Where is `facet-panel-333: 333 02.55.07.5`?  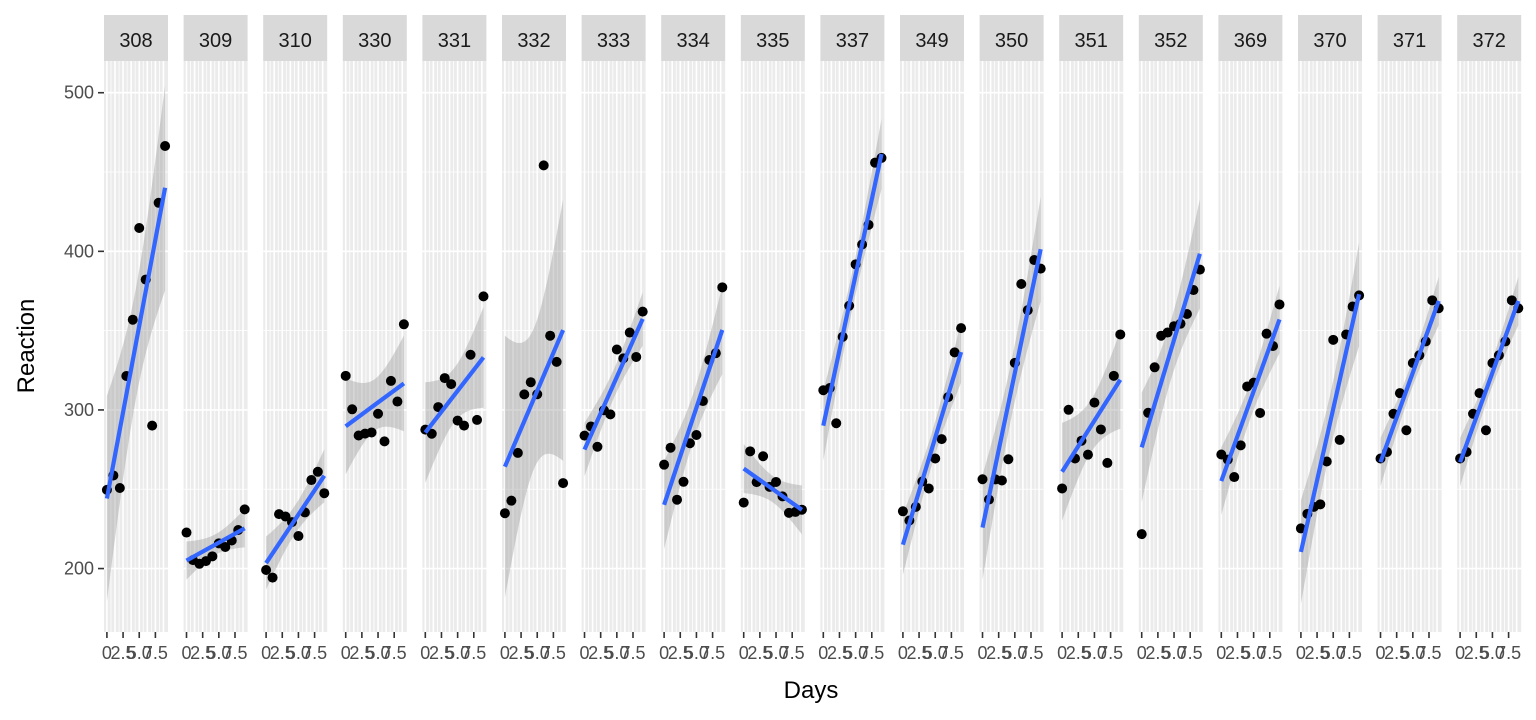 facet-panel-333: 333 02.55.07.5 is located at coordinates (614, 339).